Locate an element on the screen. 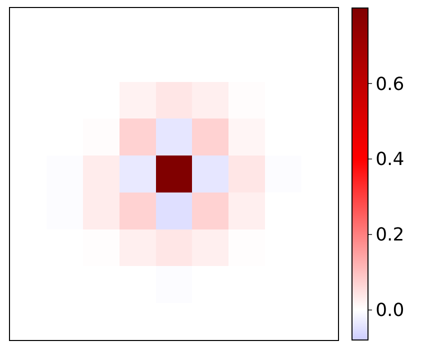 The image size is (423, 350). color-bar-label: 0.2 is located at coordinates (390, 235).